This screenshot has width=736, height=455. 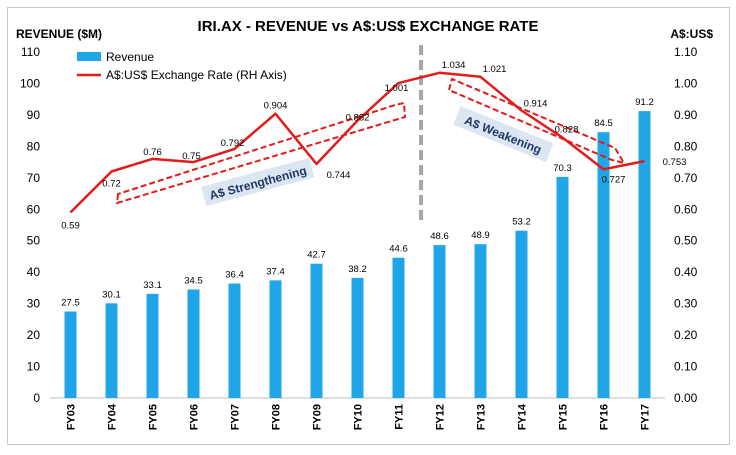 What do you see at coordinates (34, 335) in the screenshot?
I see `y-tick-left: 20` at bounding box center [34, 335].